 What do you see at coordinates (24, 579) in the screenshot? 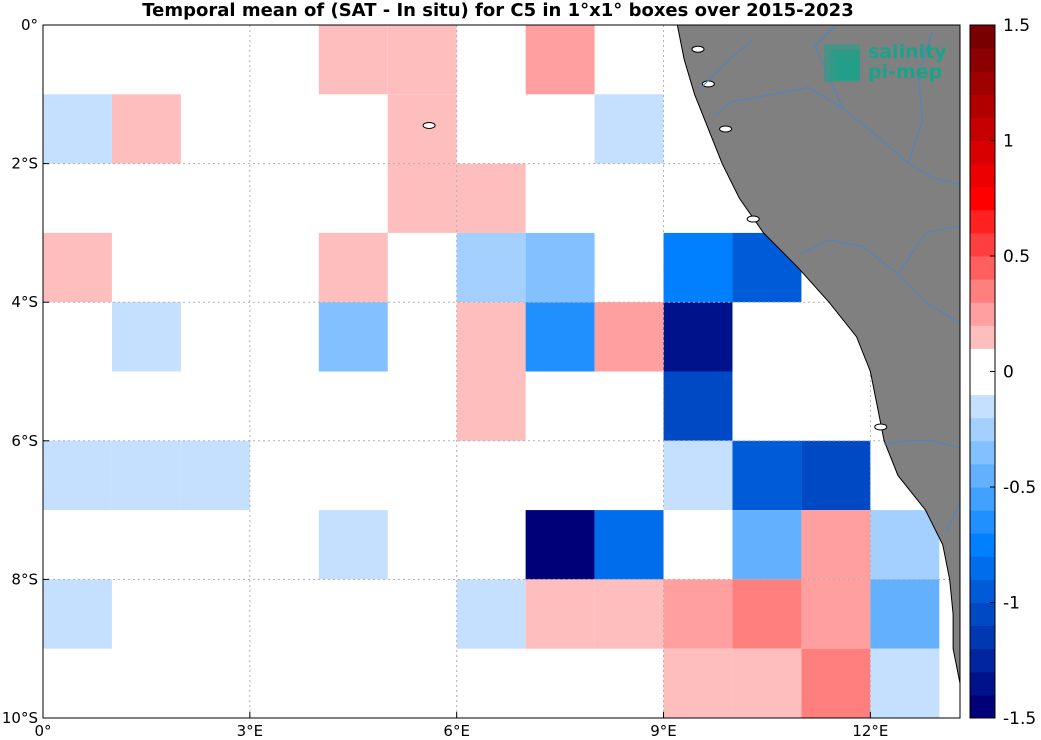
I see `y-tick-label: 8°S` at bounding box center [24, 579].